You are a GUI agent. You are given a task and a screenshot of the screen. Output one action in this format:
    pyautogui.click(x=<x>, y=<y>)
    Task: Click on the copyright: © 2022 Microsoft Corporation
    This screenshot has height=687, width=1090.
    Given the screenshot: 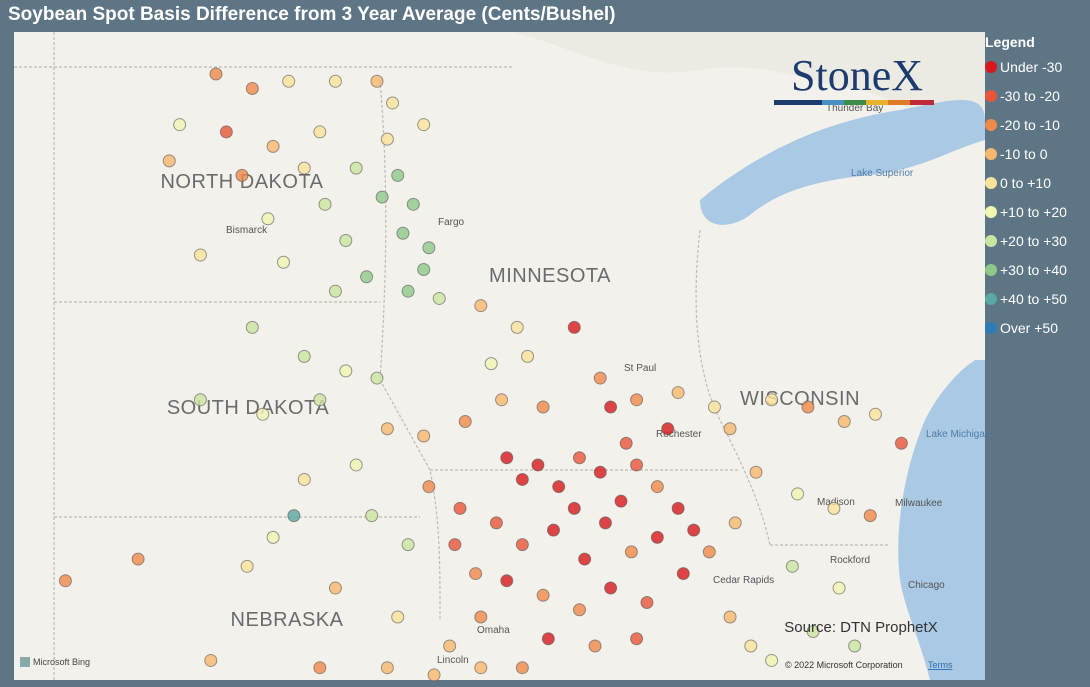 What is the action you would take?
    pyautogui.click(x=844, y=665)
    